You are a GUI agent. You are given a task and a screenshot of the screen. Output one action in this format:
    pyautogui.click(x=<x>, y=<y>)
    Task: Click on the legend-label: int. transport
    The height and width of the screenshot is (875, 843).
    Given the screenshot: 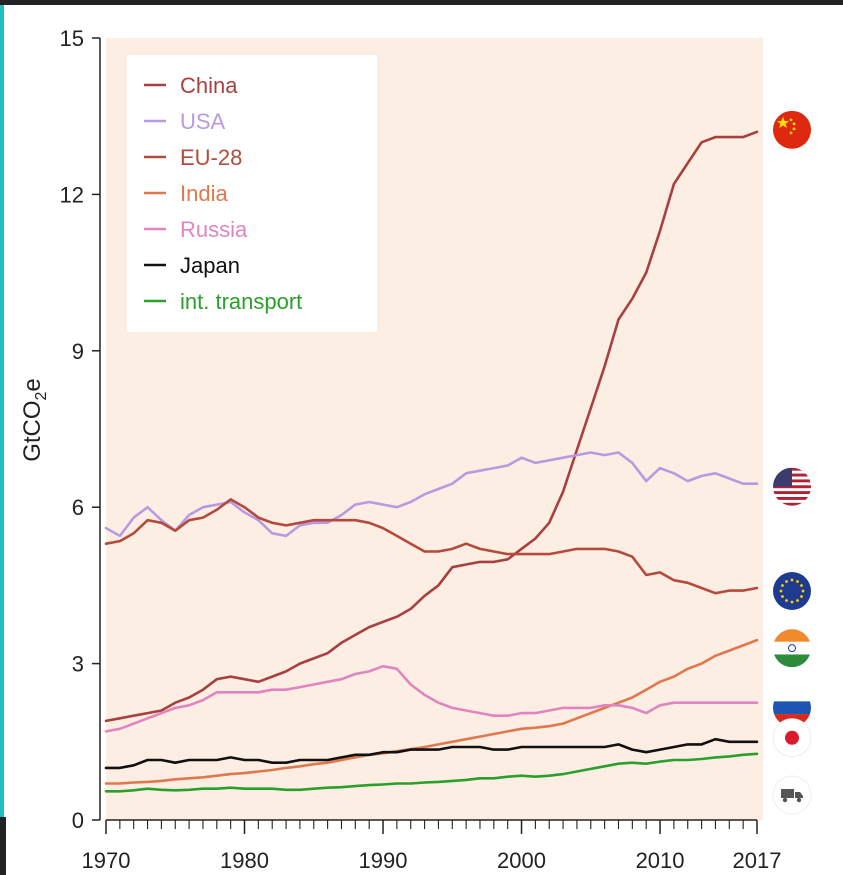 What is the action you would take?
    pyautogui.click(x=241, y=301)
    